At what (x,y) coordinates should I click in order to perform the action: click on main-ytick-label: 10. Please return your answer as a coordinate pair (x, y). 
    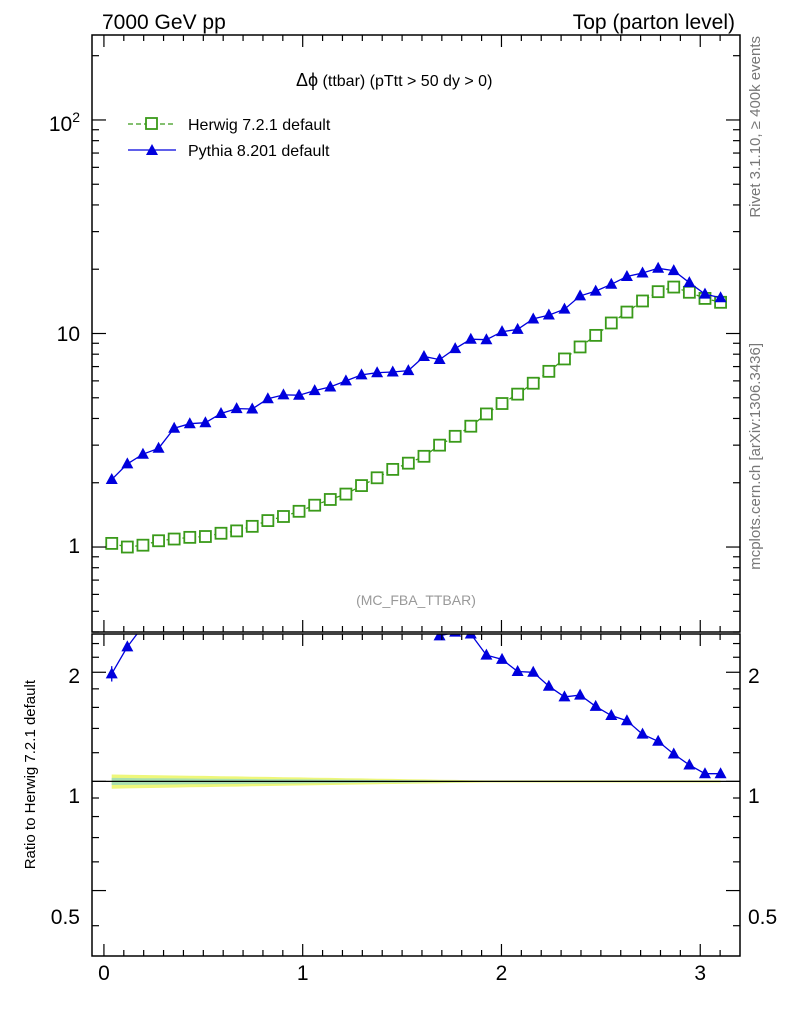
    Looking at the image, I should click on (68, 334).